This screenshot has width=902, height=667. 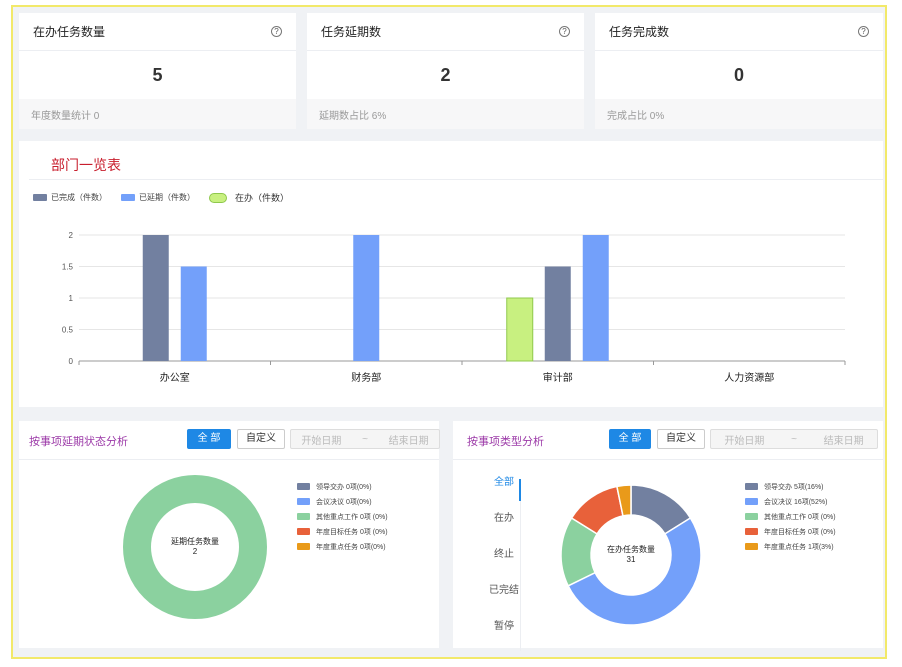 I want to click on legend-item: 会议决议 0项(0%), so click(x=342, y=501).